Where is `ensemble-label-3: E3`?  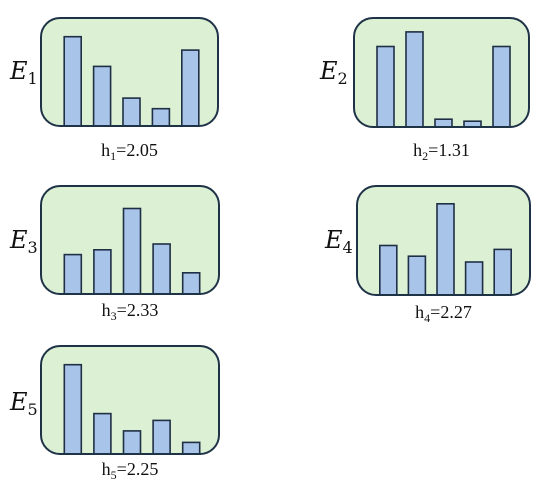 ensemble-label-3: E3 is located at coordinates (24, 241).